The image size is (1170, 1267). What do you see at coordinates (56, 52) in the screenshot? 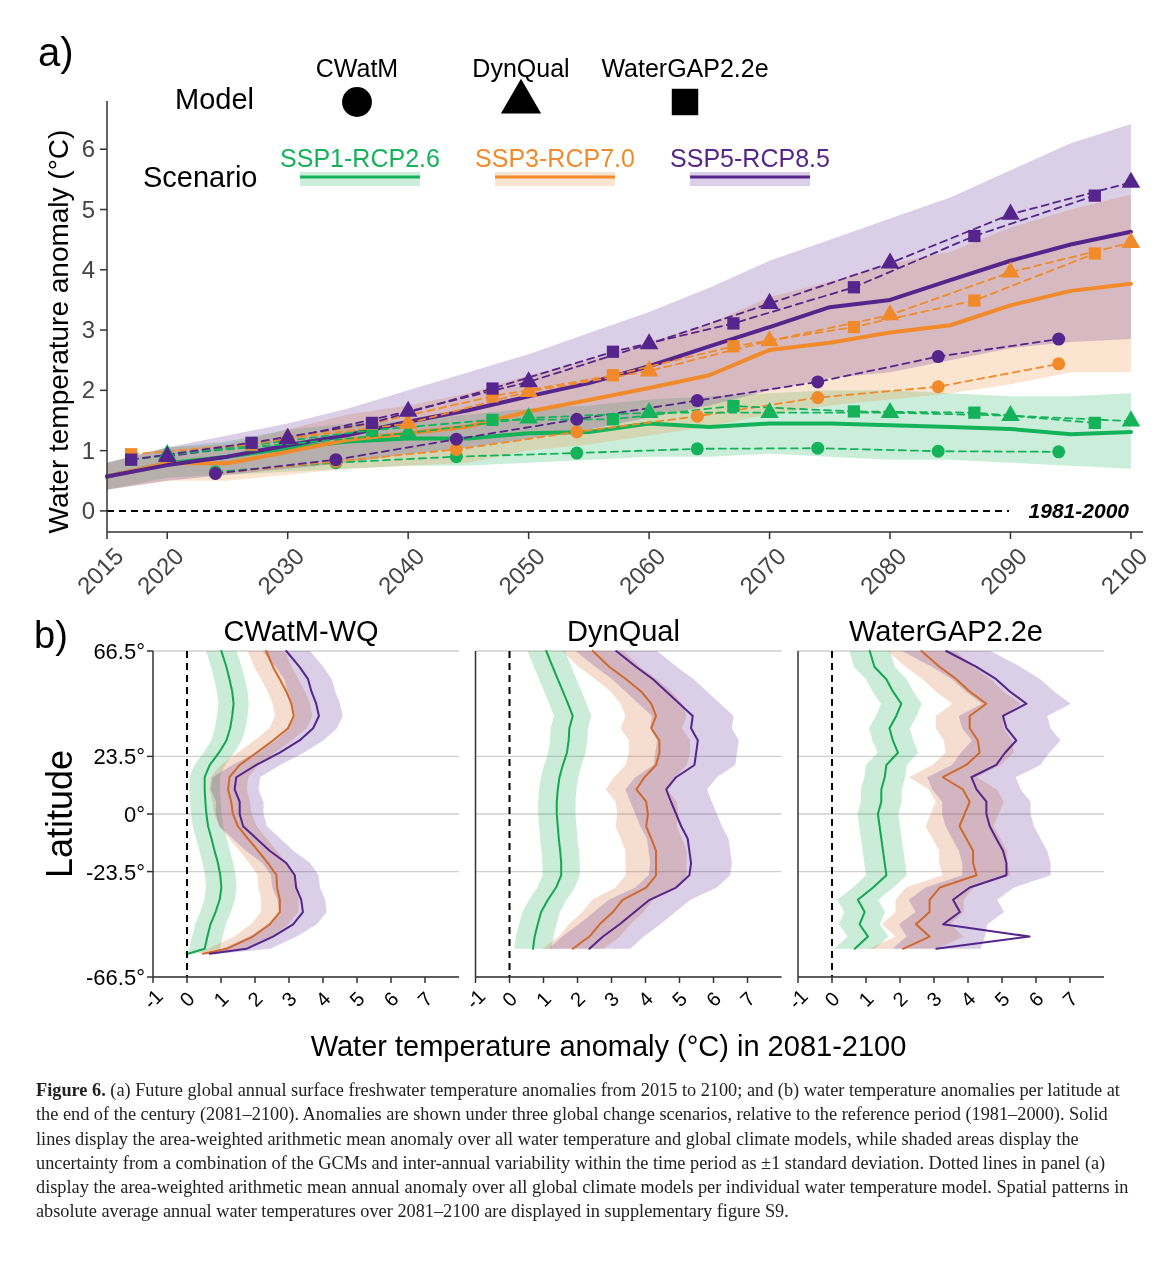
I see `text: a)` at bounding box center [56, 52].